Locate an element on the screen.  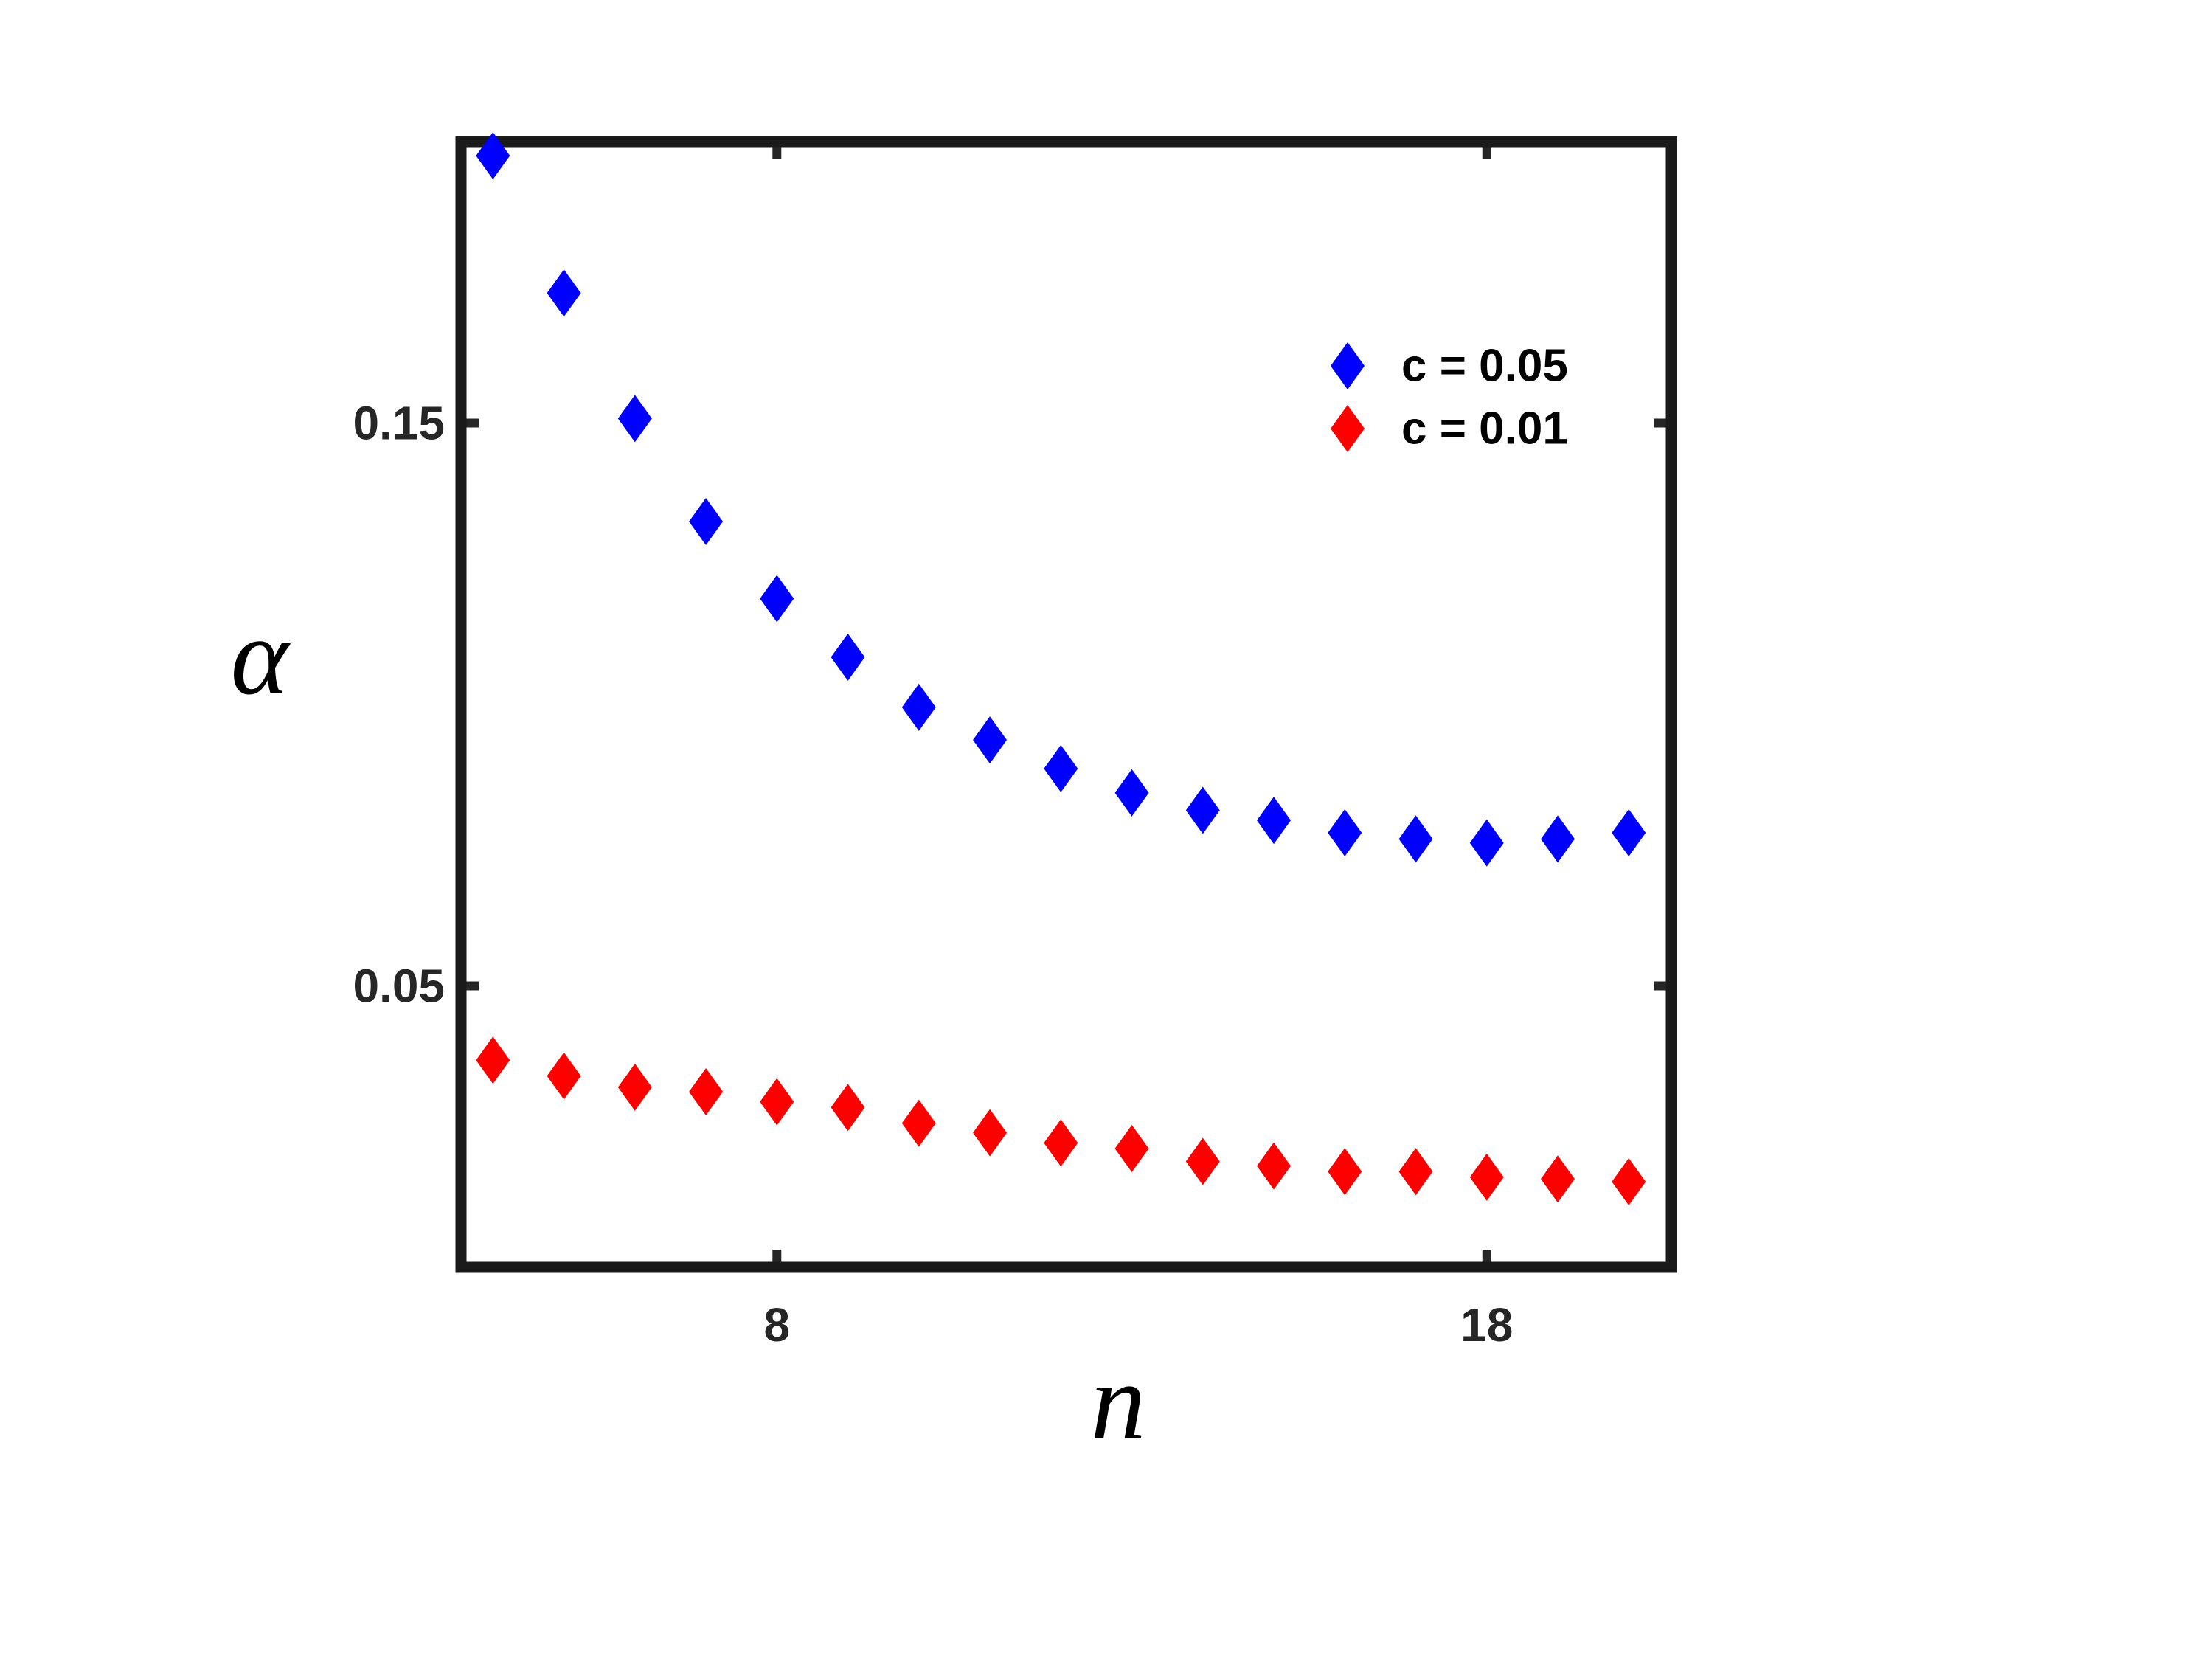
y-axis-label: α is located at coordinates (261, 656).